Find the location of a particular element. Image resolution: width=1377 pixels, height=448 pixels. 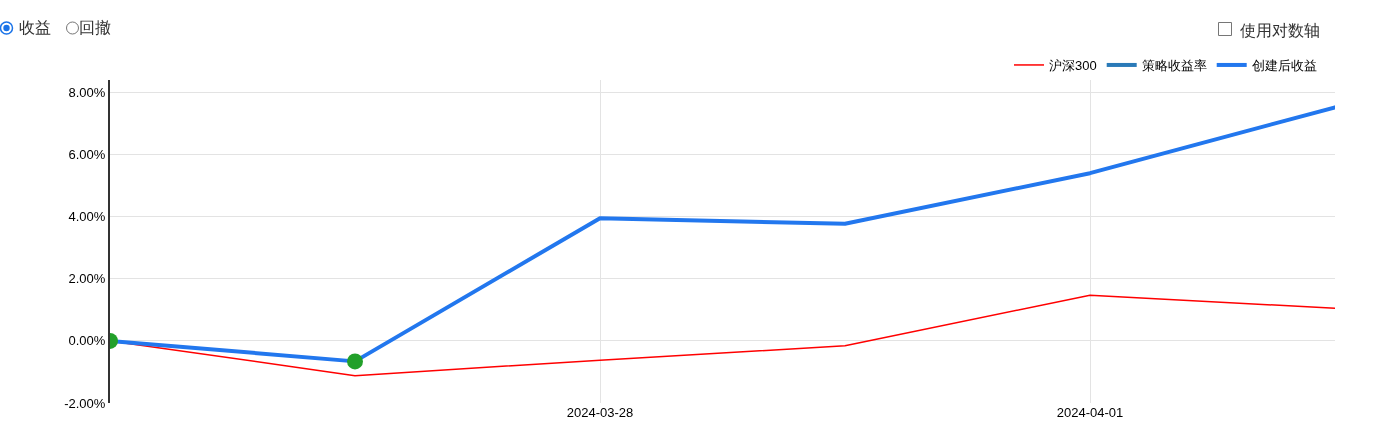

y-tick-label: 8.00% is located at coordinates (87, 92).